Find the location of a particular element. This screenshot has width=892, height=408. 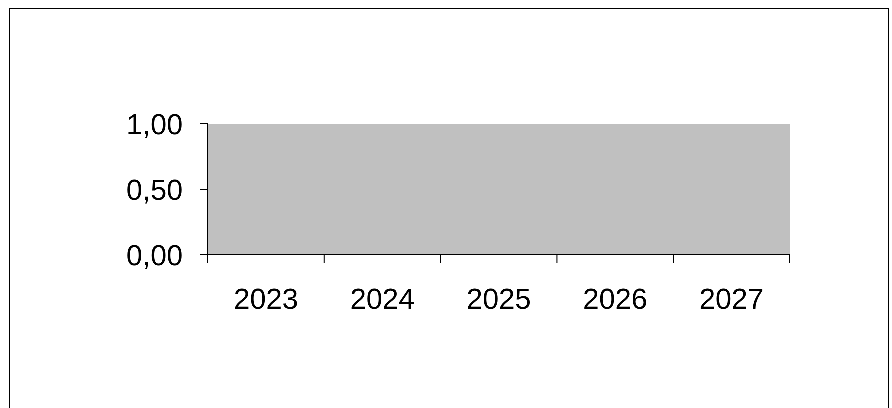

x-tick-label: 2023 is located at coordinates (266, 300).